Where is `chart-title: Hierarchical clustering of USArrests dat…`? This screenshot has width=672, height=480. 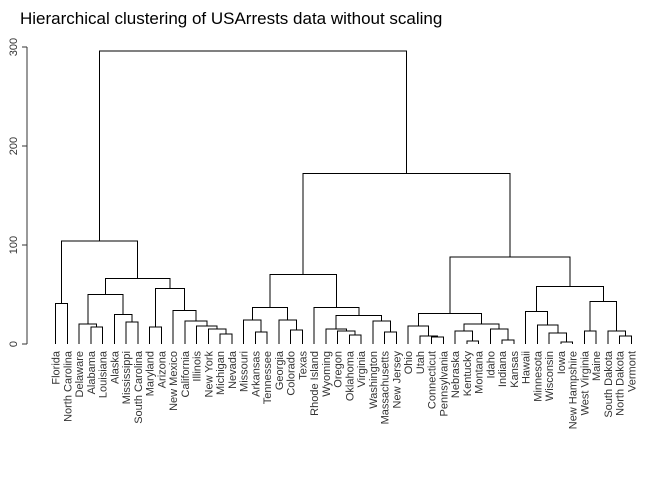
chart-title: Hierarchical clustering of USArrests dat… is located at coordinates (231, 18).